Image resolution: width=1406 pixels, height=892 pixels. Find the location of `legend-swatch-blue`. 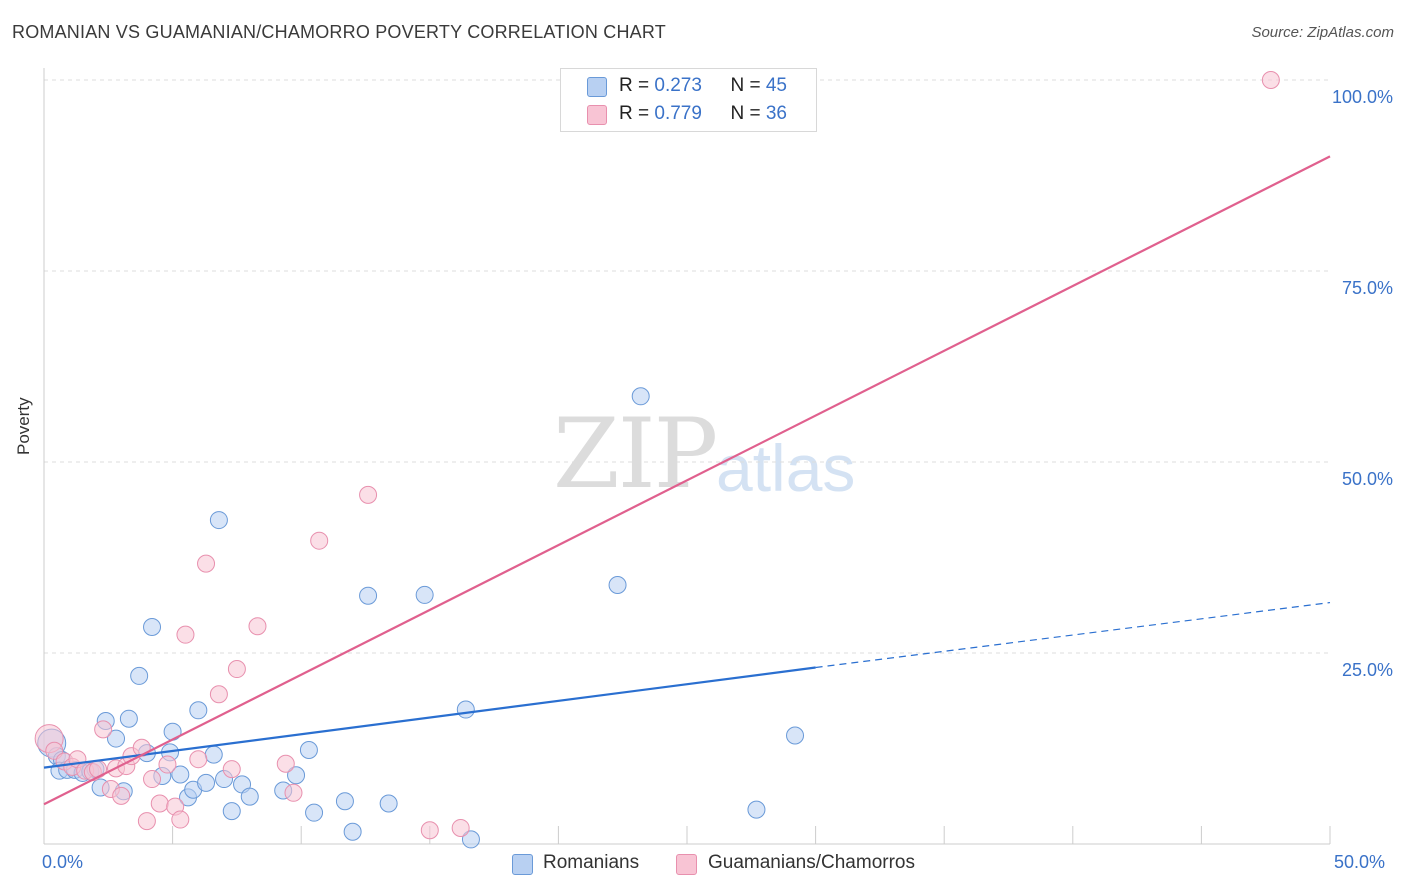

legend-swatch-blue is located at coordinates (597, 87).